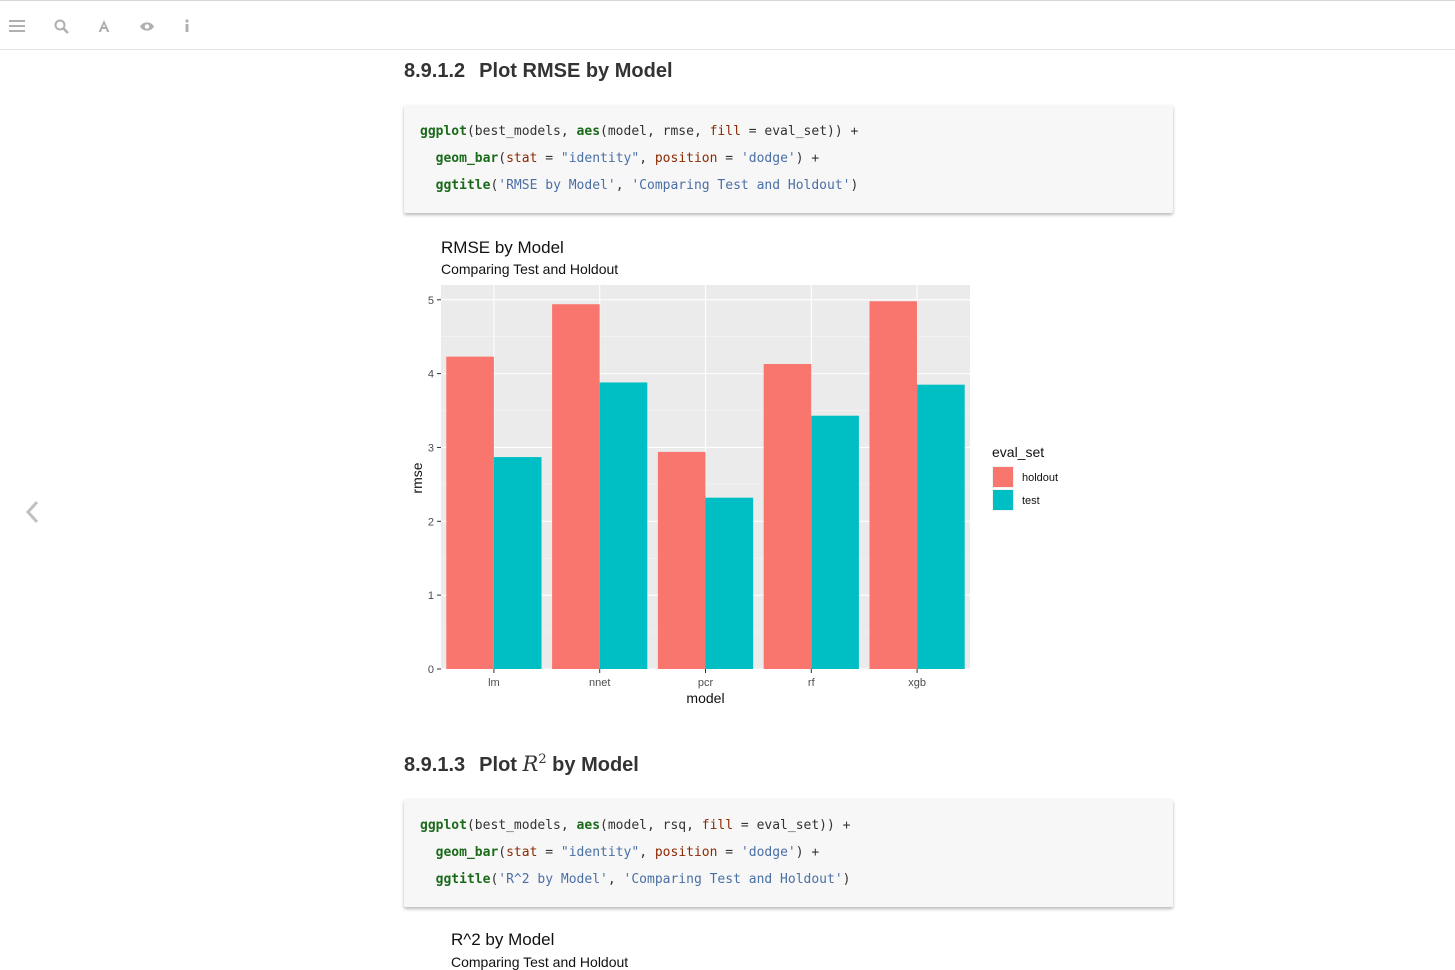 Image resolution: width=1455 pixels, height=970 pixels. I want to click on bar-holdout-pcr, so click(681, 560).